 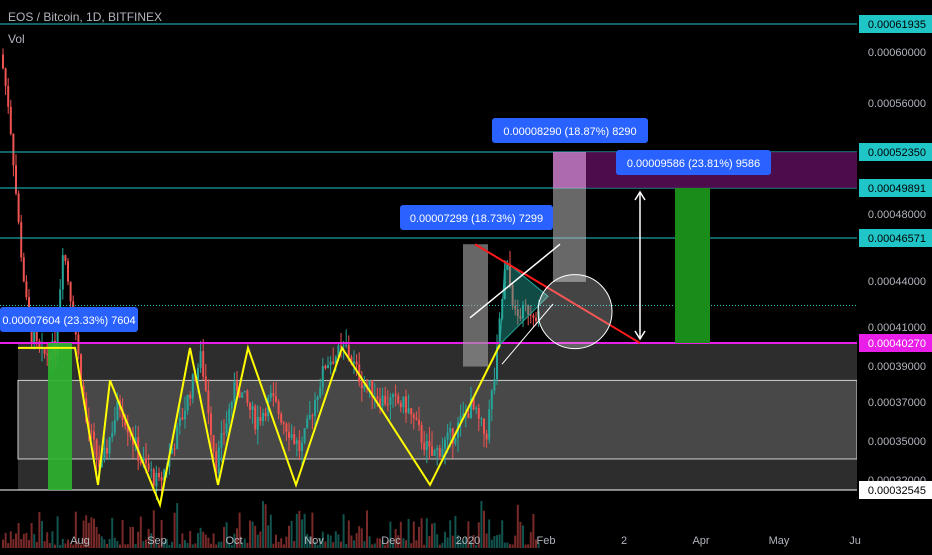 What do you see at coordinates (524, 302) in the screenshot?
I see `flag-triangle` at bounding box center [524, 302].